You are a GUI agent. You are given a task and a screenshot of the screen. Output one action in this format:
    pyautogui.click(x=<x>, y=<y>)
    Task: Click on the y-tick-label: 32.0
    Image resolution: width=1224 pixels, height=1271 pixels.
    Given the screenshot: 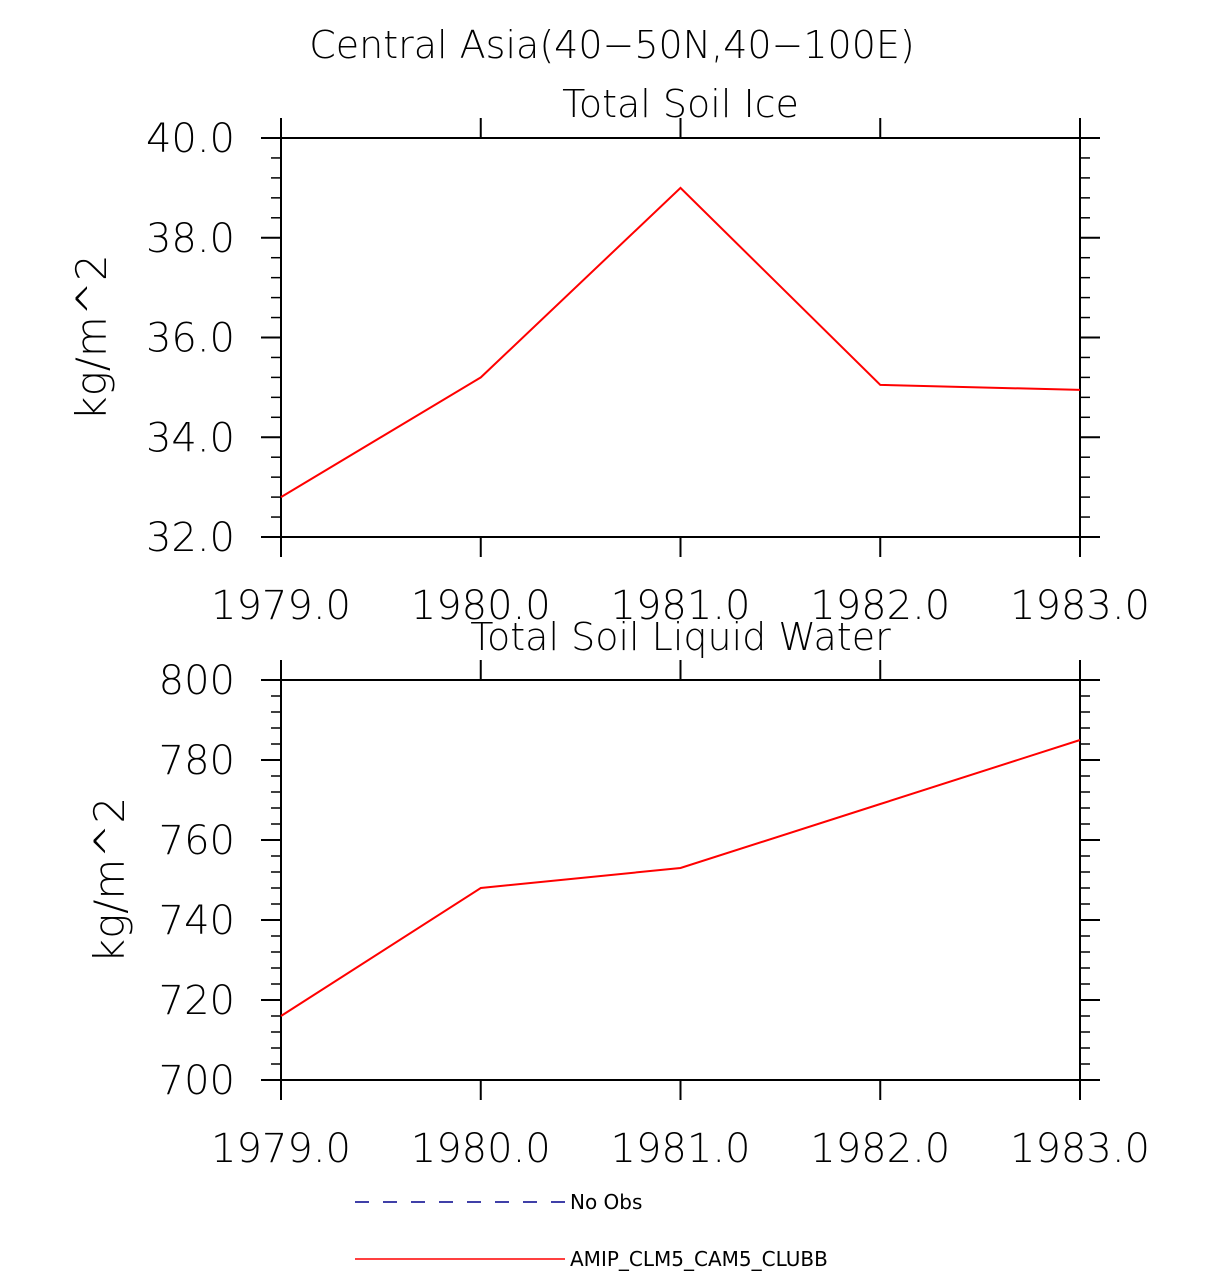 What is the action you would take?
    pyautogui.click(x=190, y=538)
    